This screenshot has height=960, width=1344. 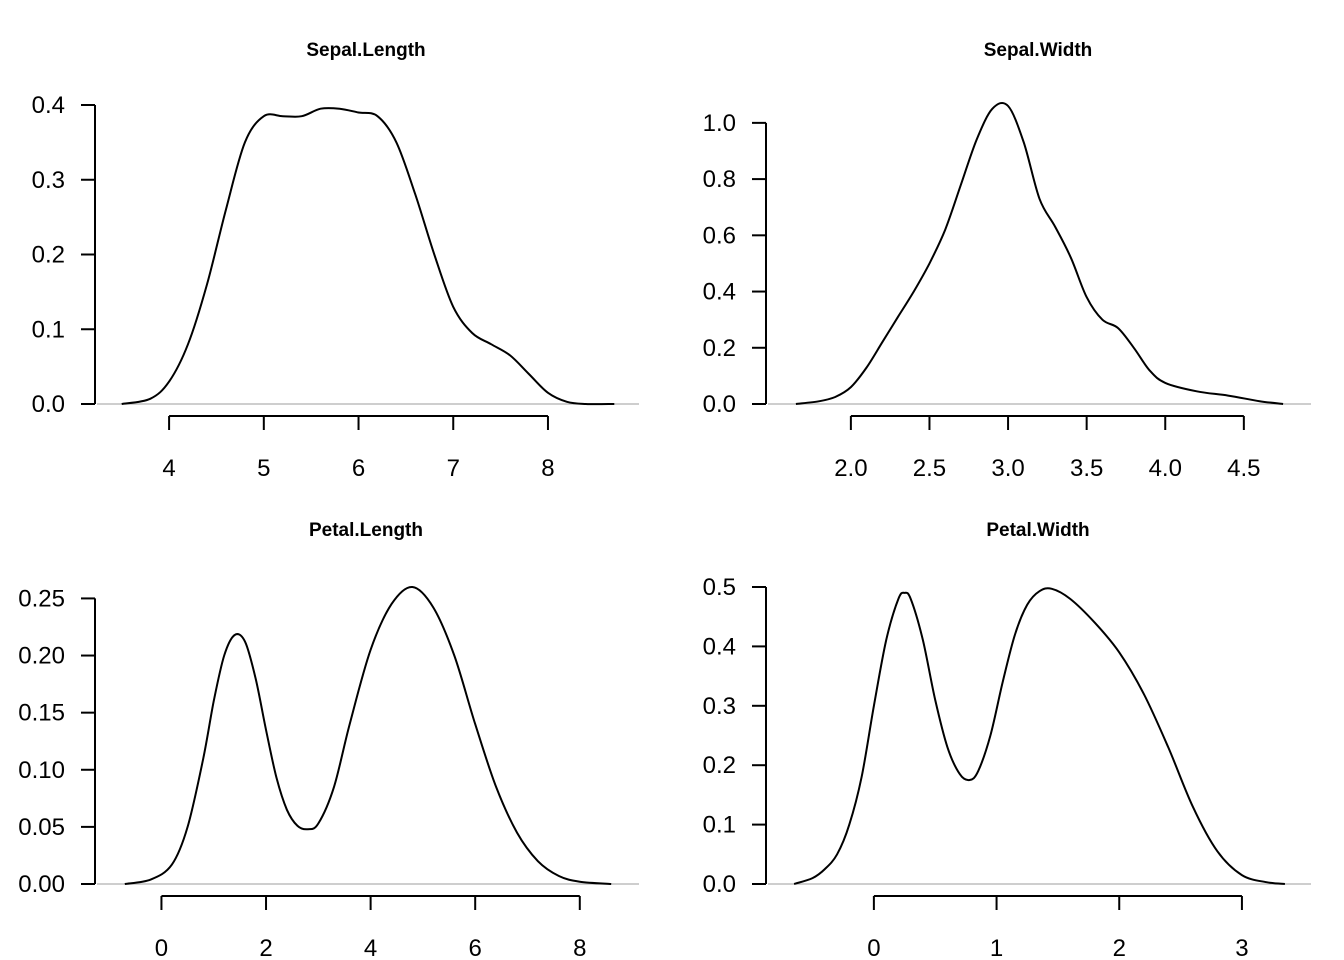 What do you see at coordinates (48, 329) in the screenshot?
I see `sepal-length-y-tick-label: 0.1` at bounding box center [48, 329].